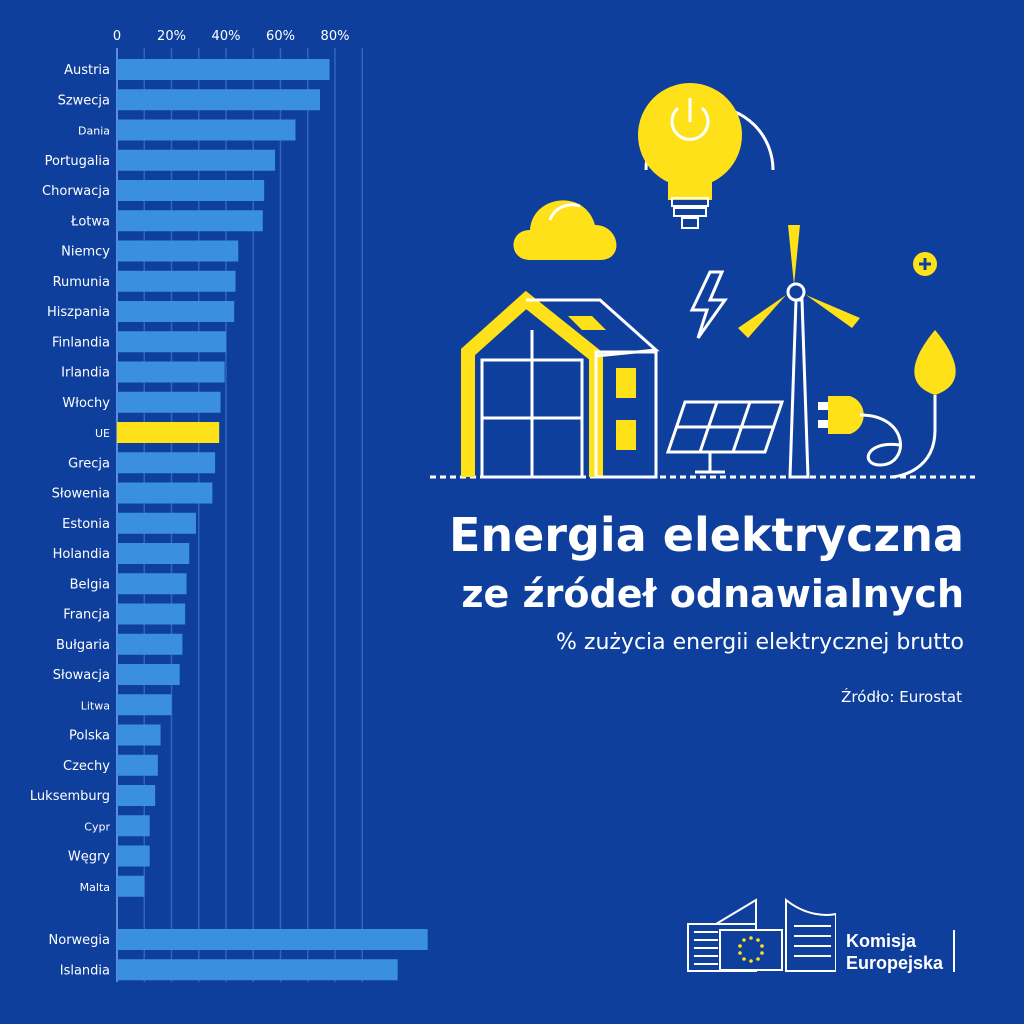 This screenshot has width=1024, height=1024. What do you see at coordinates (708, 304) in the screenshot?
I see `lightning-icon` at bounding box center [708, 304].